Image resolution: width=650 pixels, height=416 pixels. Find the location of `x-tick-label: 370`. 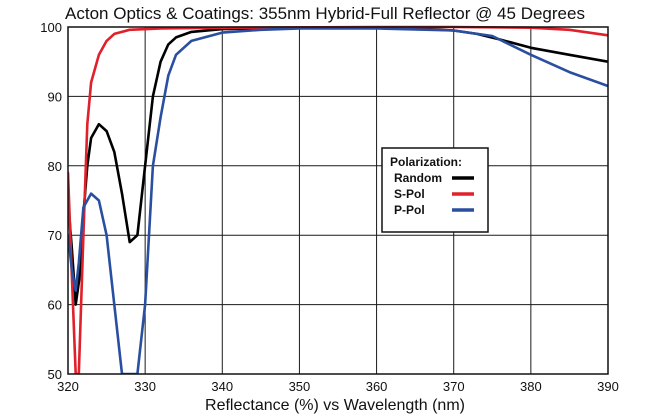

x-tick-label: 370 is located at coordinates (454, 386).